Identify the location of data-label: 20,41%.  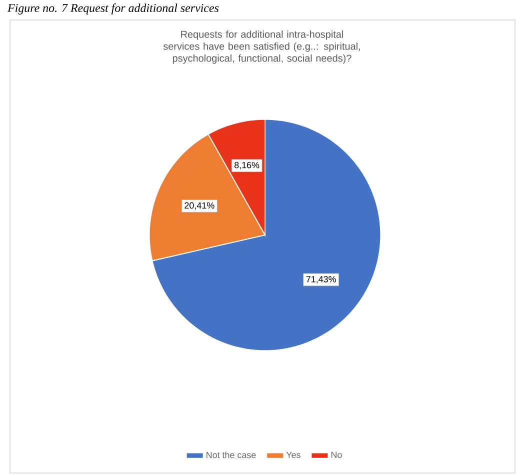
(199, 206).